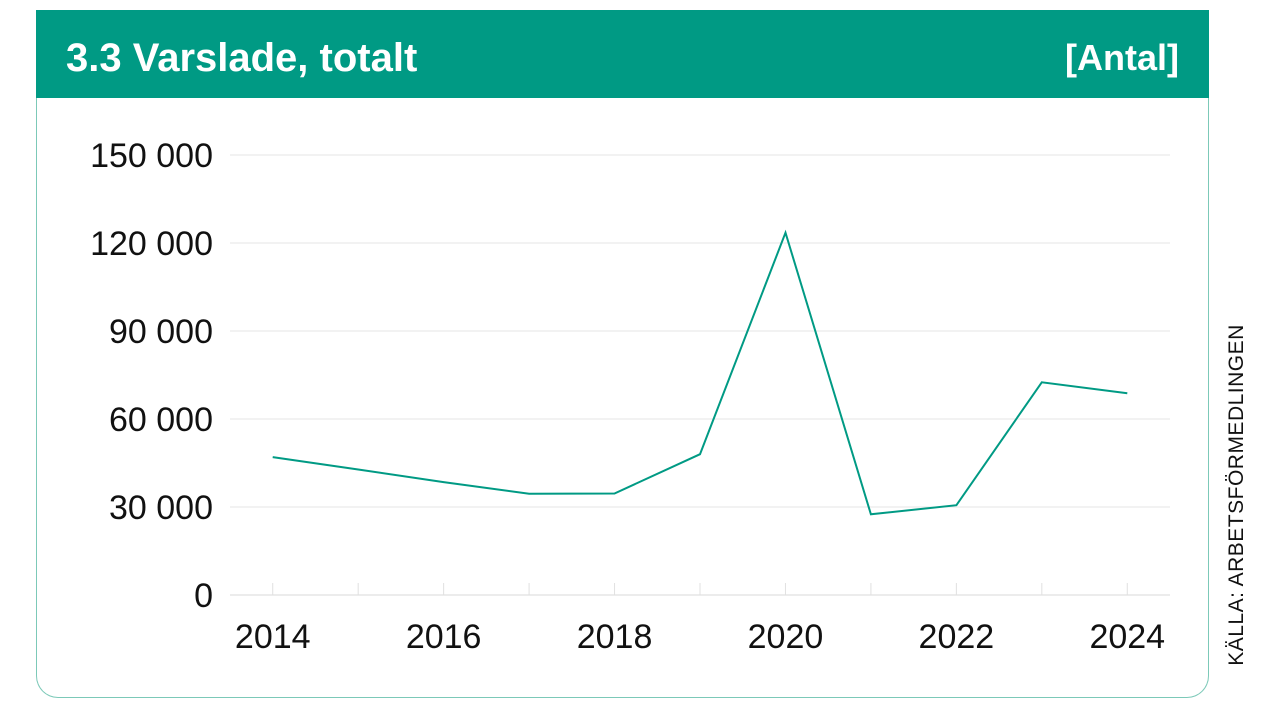  I want to click on x-axis-labels: 2014 2016 2018 2020 2022 2024, so click(700, 637).